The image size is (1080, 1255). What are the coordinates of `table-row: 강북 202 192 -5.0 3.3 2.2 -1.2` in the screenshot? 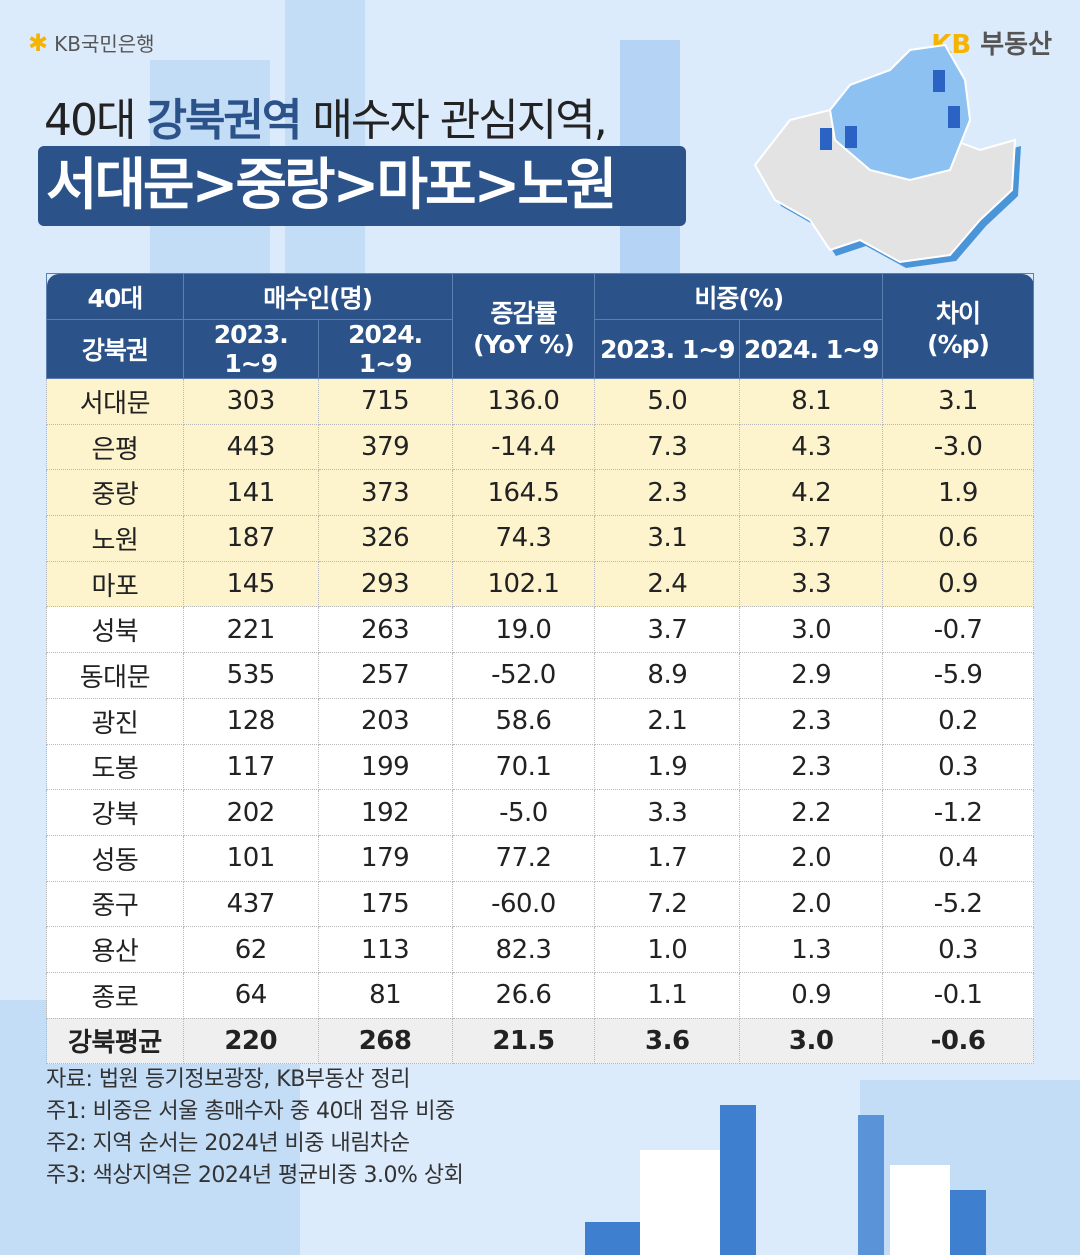 It's located at (540, 812).